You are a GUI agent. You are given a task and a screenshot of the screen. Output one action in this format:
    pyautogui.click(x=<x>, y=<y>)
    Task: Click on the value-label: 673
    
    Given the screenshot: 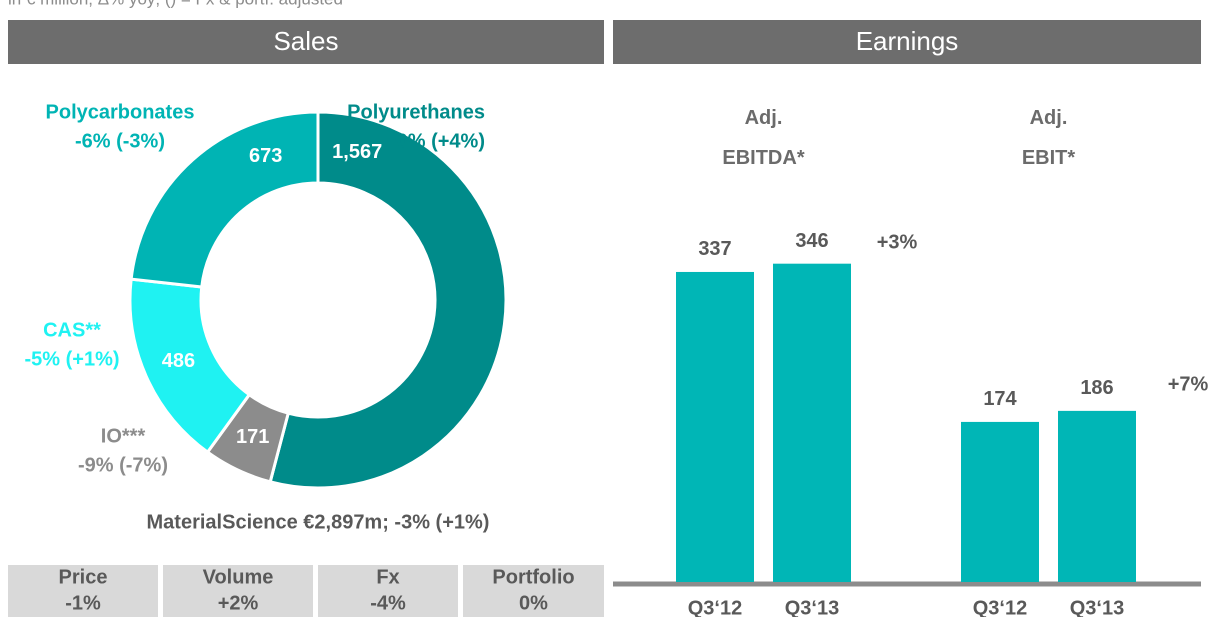 What is the action you would take?
    pyautogui.click(x=265, y=156)
    